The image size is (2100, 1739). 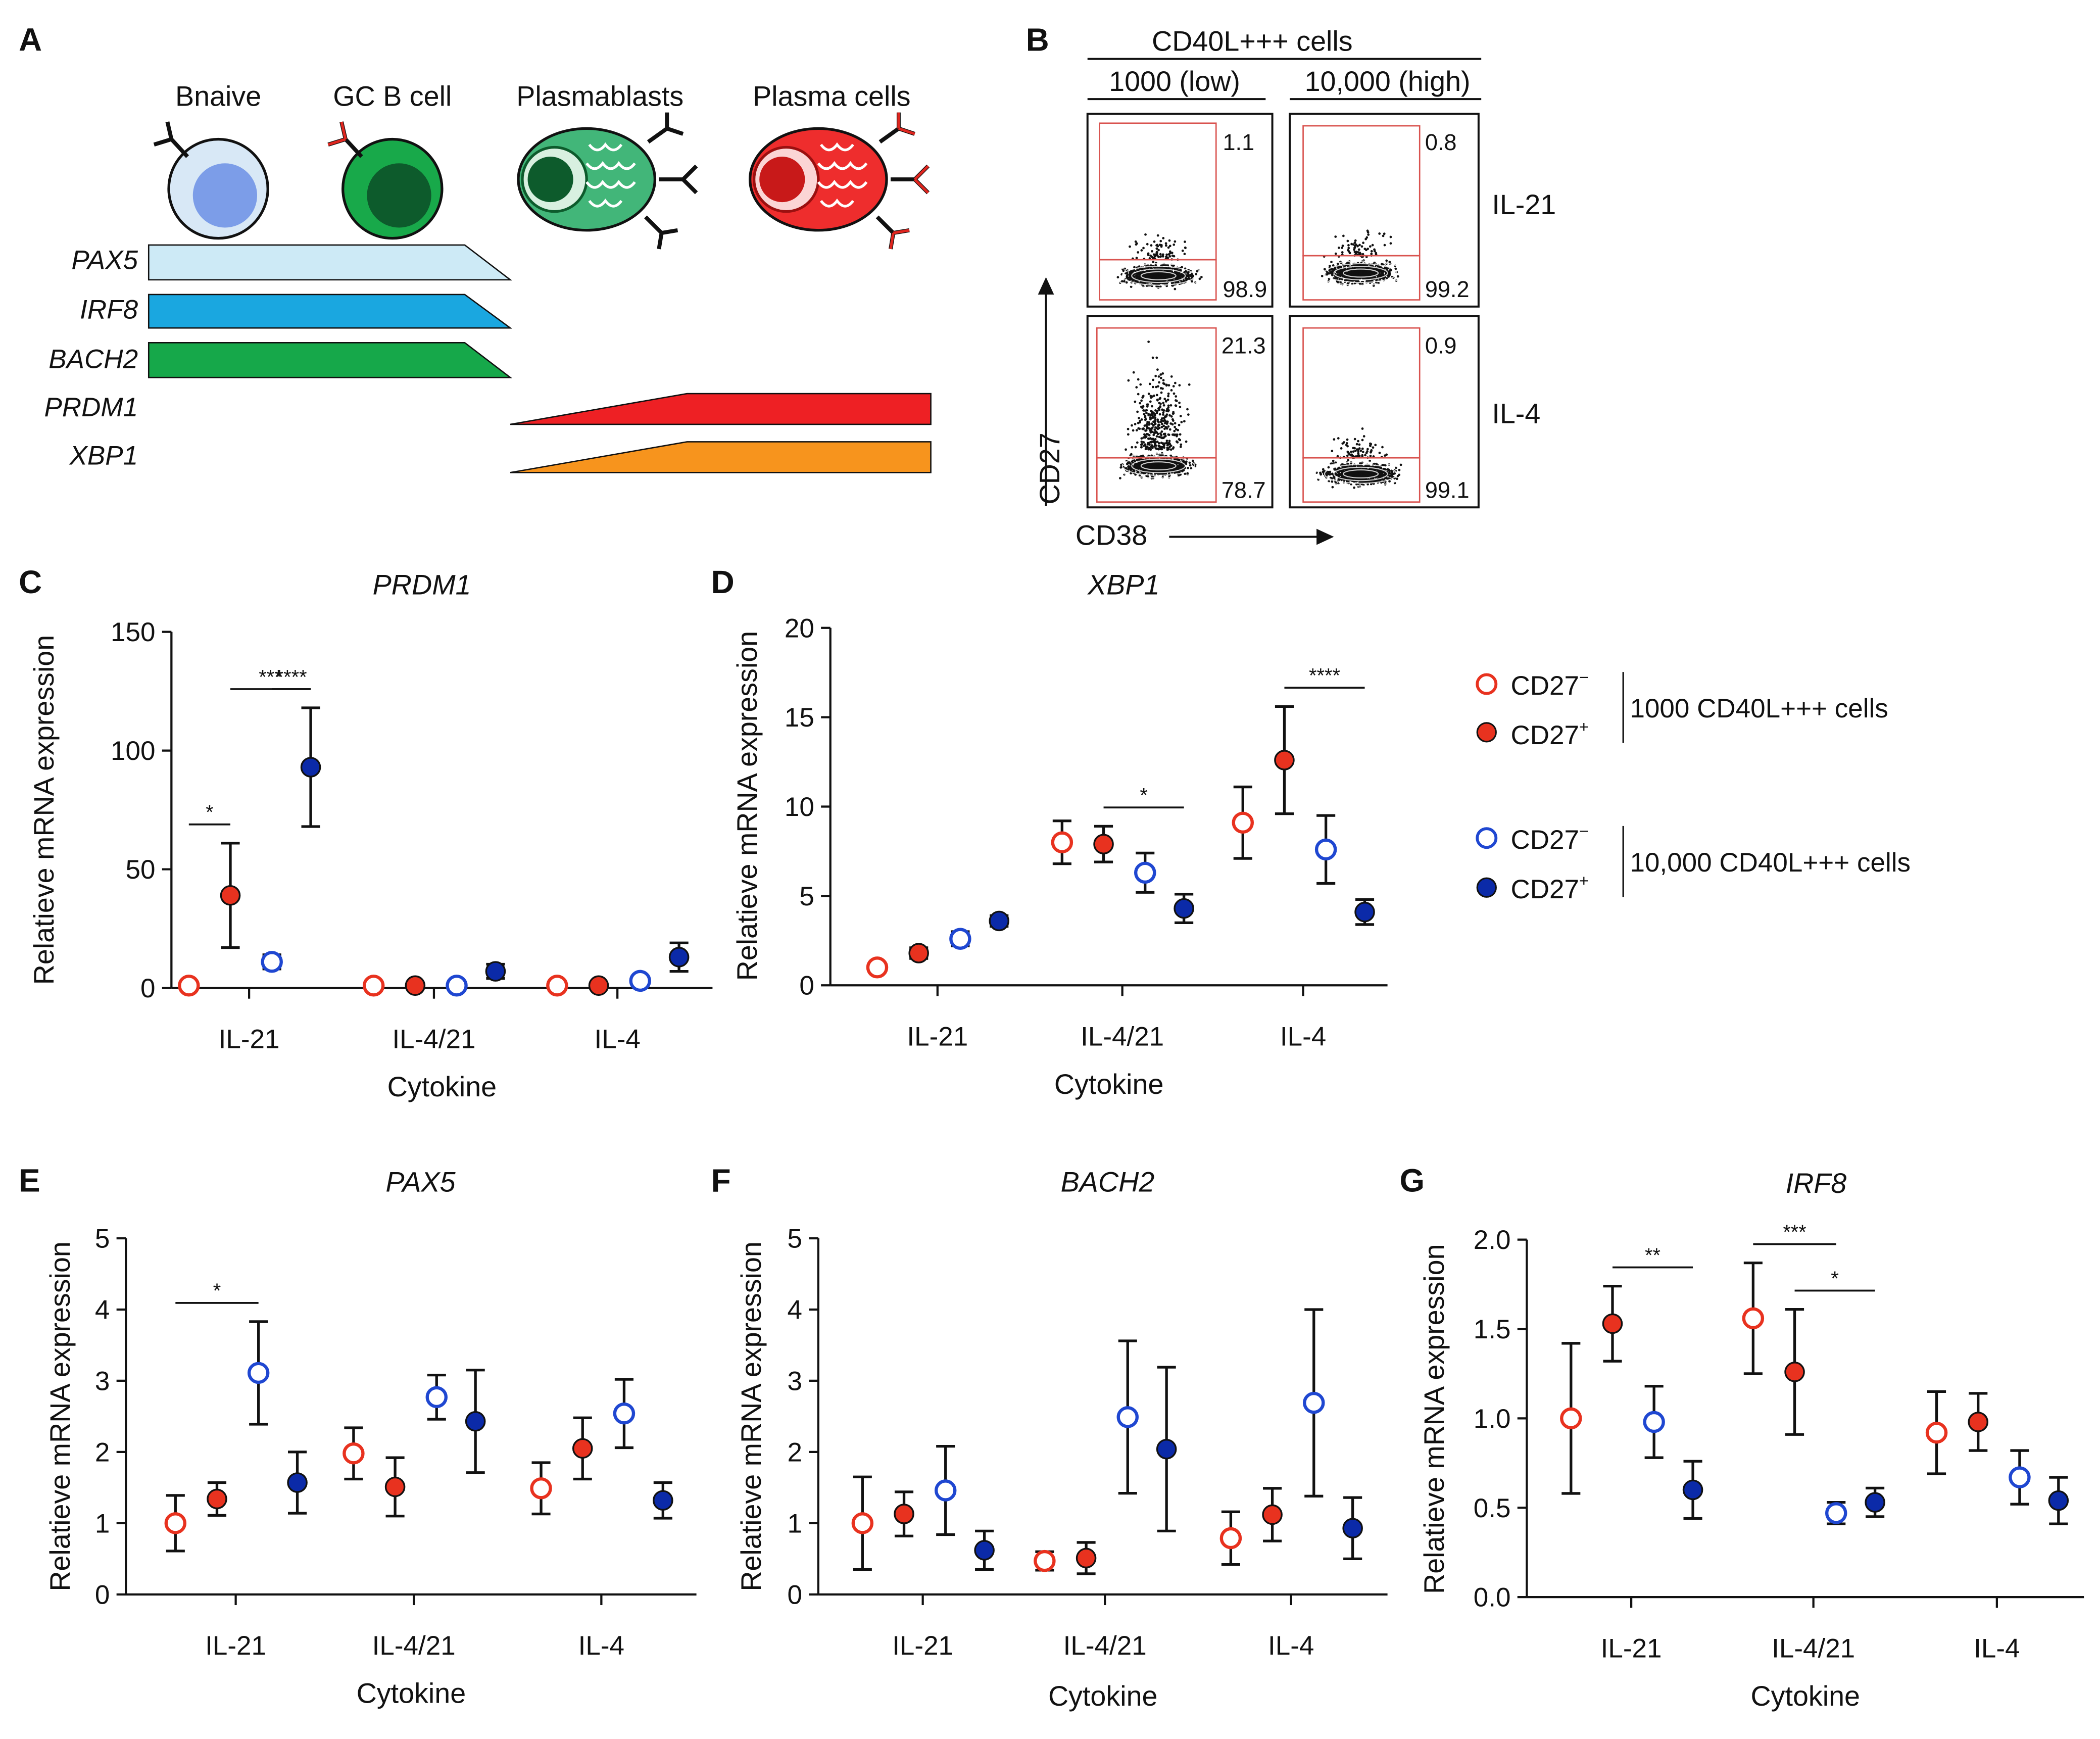 What do you see at coordinates (271, 677) in the screenshot?
I see `significance-label: ***` at bounding box center [271, 677].